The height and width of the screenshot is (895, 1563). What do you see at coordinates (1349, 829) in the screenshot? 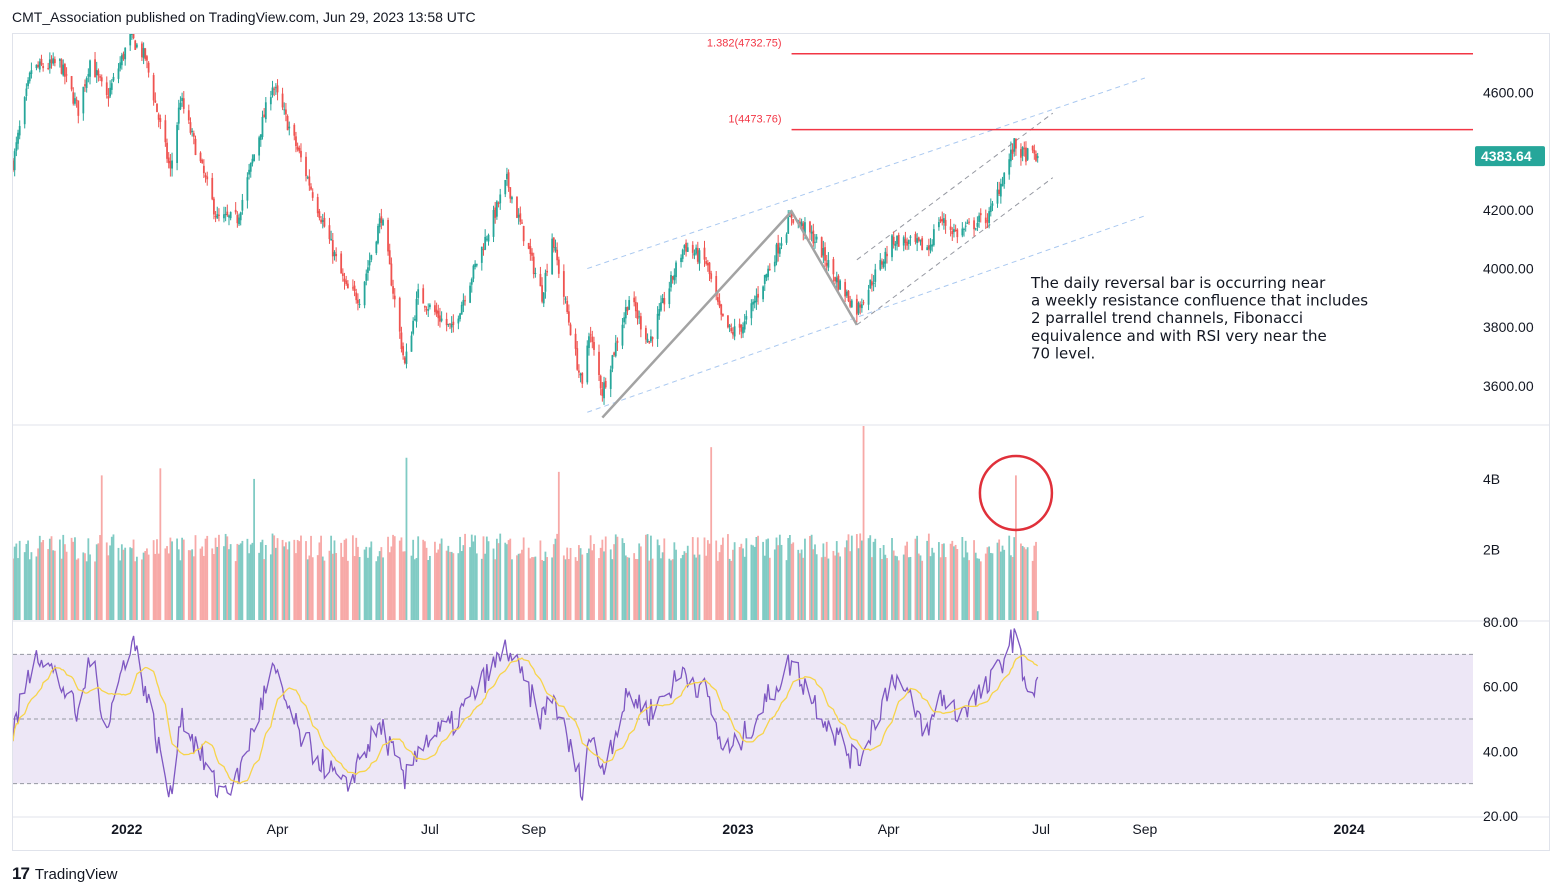
I see `time-axis-tick-label: 2024` at bounding box center [1349, 829].